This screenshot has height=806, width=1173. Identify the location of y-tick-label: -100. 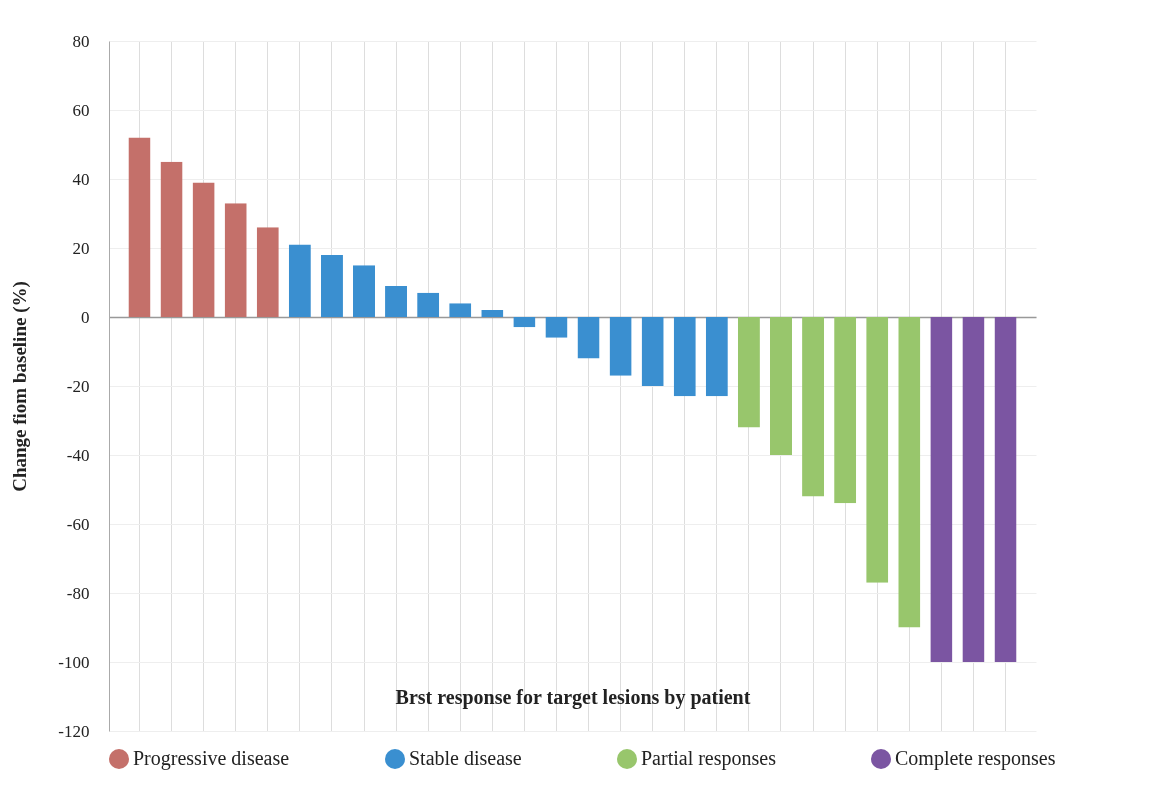
(74, 662).